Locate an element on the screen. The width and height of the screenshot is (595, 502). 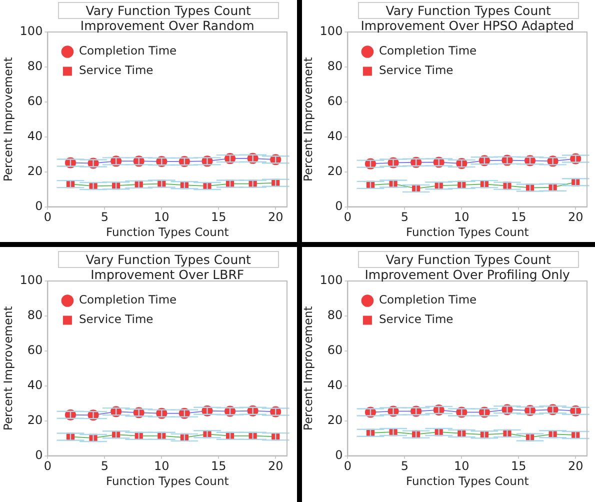
chart-subtitle: Improvement Over Profiling Only is located at coordinates (467, 274).